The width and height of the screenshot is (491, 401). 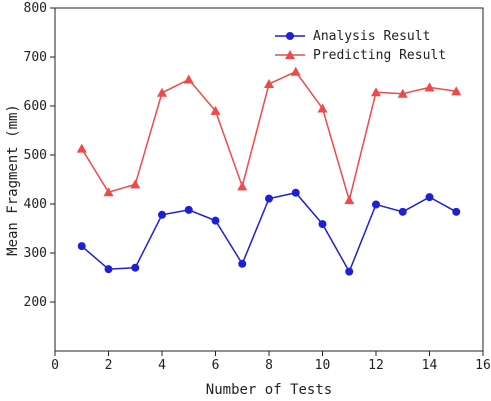 I want to click on legend: Analysis Result Predicting Result, so click(x=360, y=46).